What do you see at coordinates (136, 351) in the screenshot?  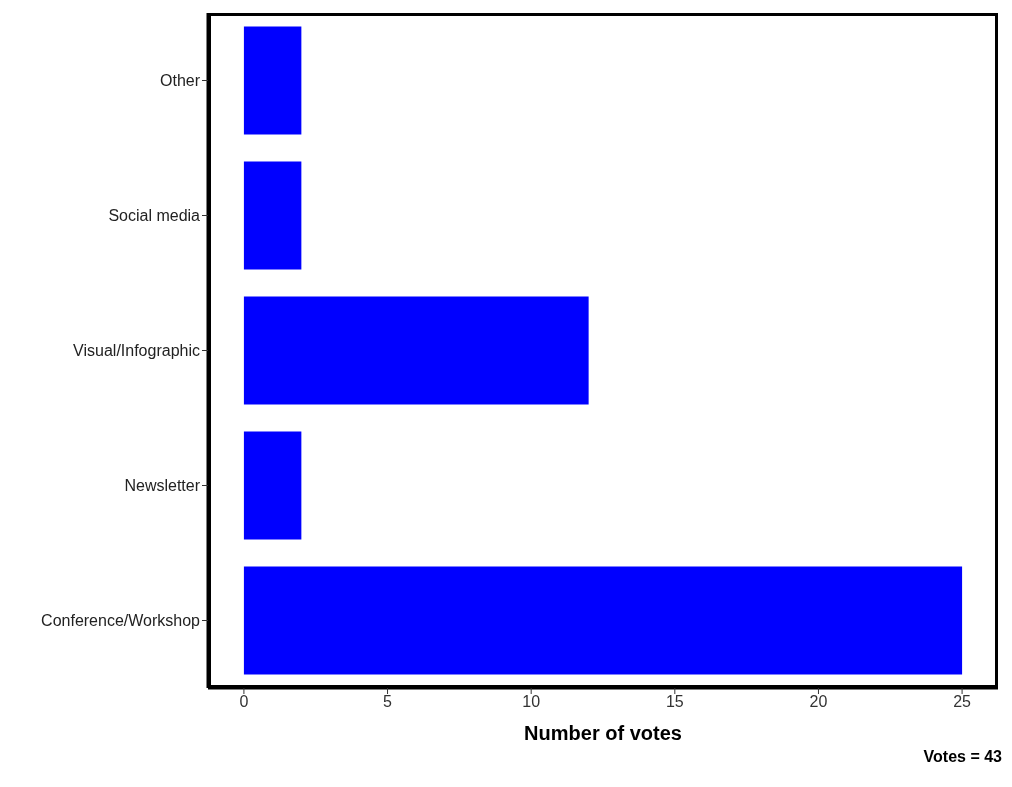 I see `y-tick-label: Visual/Infographic` at bounding box center [136, 351].